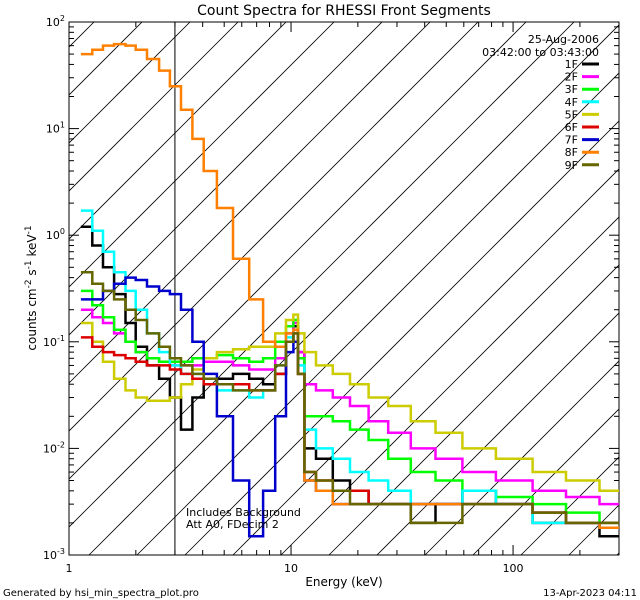 This screenshot has height=600, width=640. I want to click on timestamp-label: 13-Apr-2023 04:11, so click(590, 593).